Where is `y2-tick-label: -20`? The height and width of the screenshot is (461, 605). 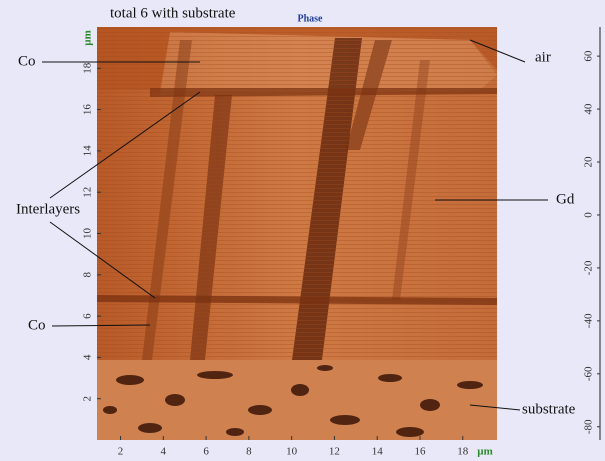 y2-tick-label: -20 is located at coordinates (589, 267).